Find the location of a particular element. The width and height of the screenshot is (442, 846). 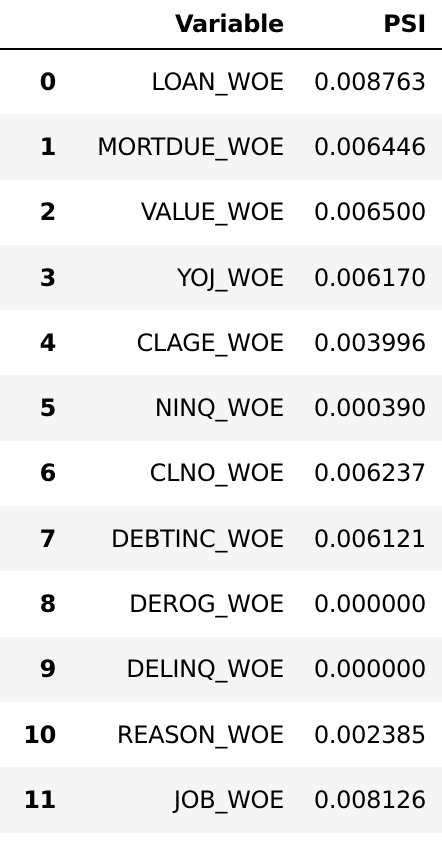

table-row: 4 CLAGE_WOE 0.003996 is located at coordinates (221, 342).